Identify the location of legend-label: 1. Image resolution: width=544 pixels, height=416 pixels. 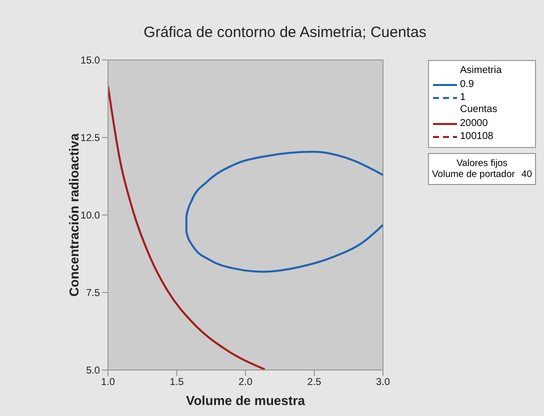
(463, 97).